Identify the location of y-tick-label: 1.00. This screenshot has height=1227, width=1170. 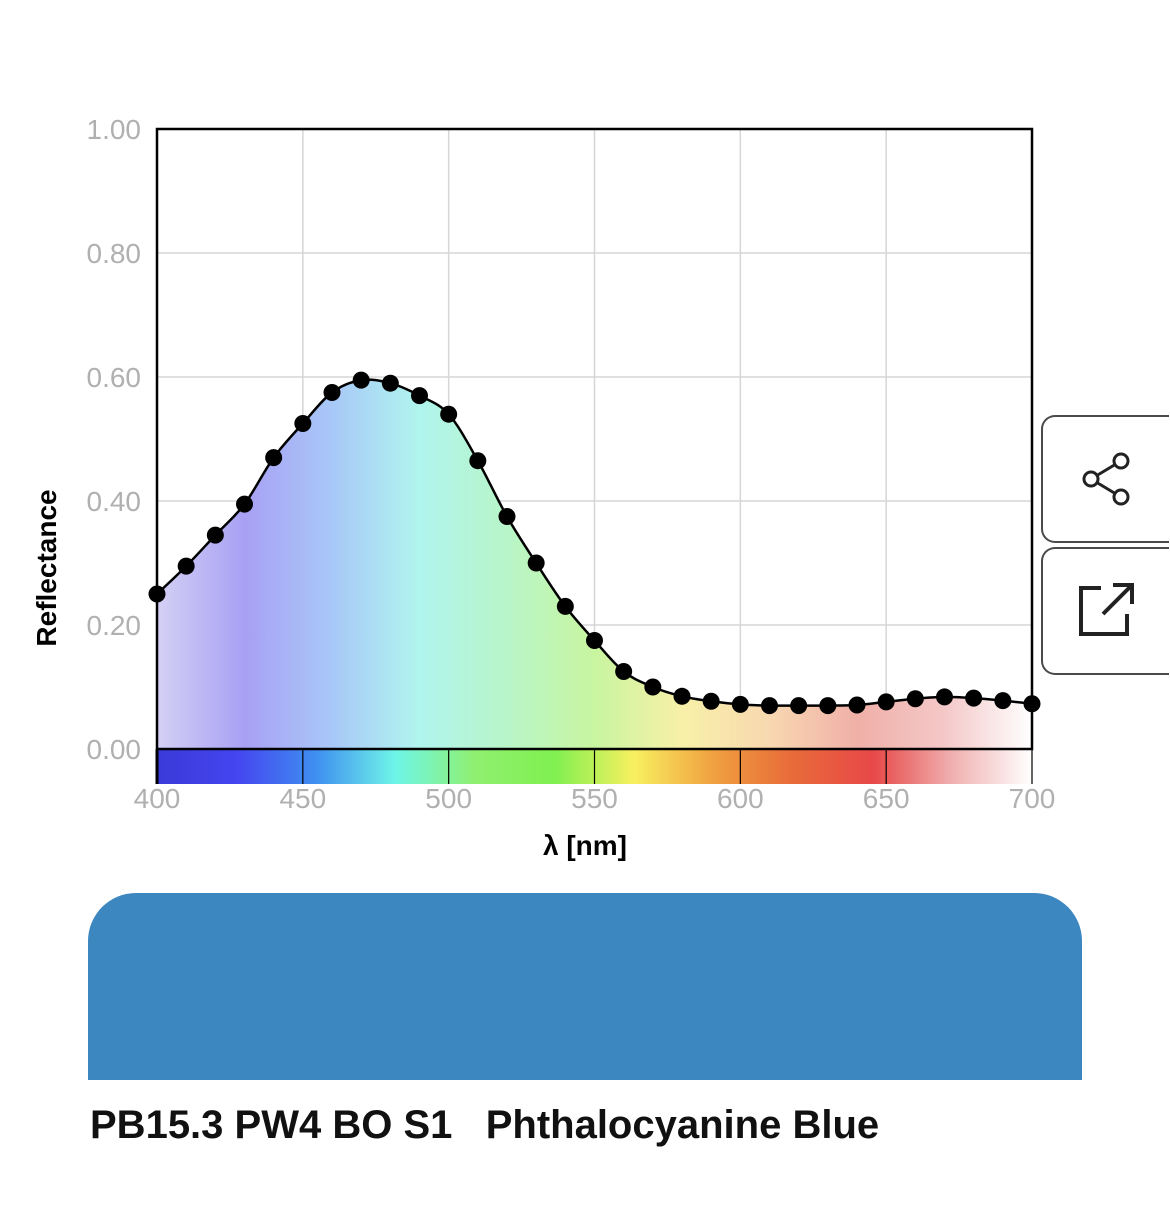
(114, 129).